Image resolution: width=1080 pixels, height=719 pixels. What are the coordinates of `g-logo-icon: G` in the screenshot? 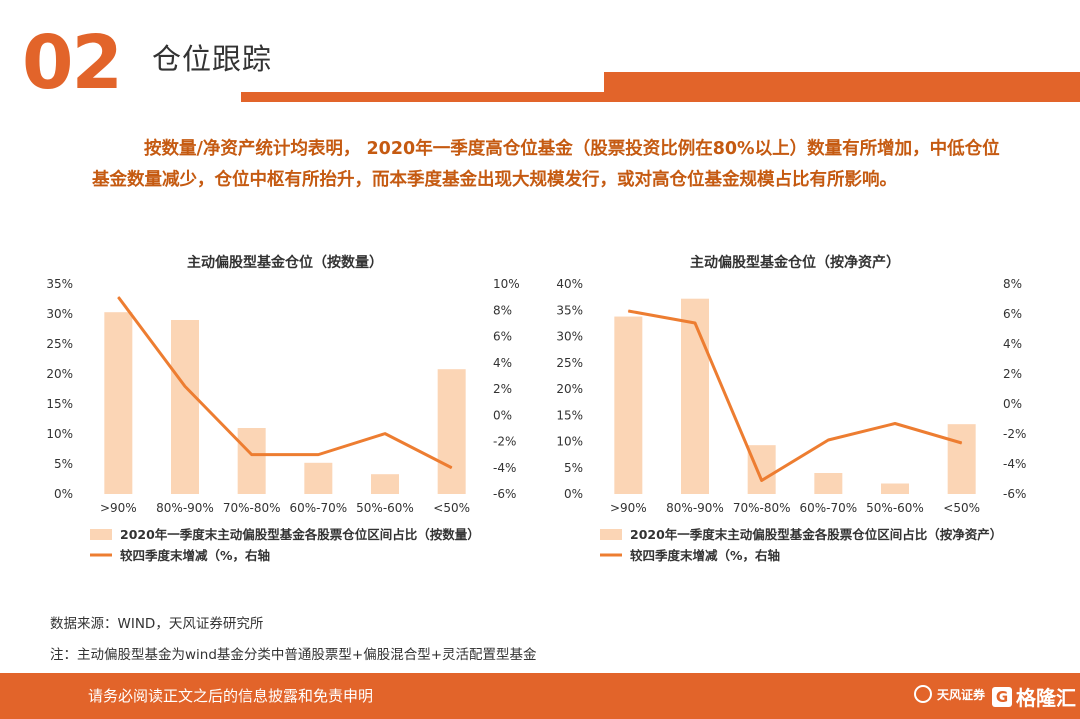 It's located at (1002, 696).